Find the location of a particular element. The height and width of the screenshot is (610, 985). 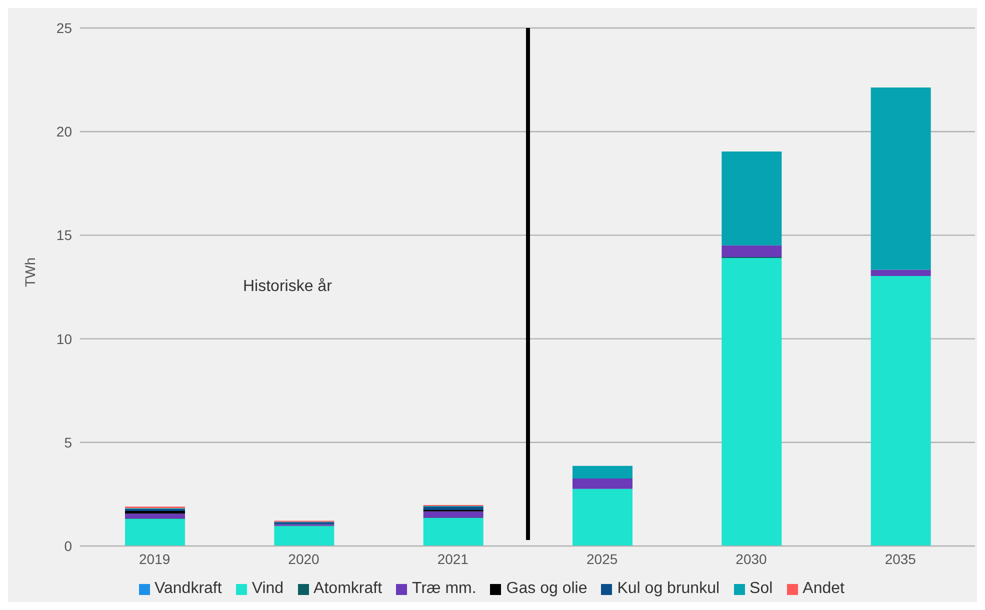

x-tick-label: 2035 is located at coordinates (900, 558).